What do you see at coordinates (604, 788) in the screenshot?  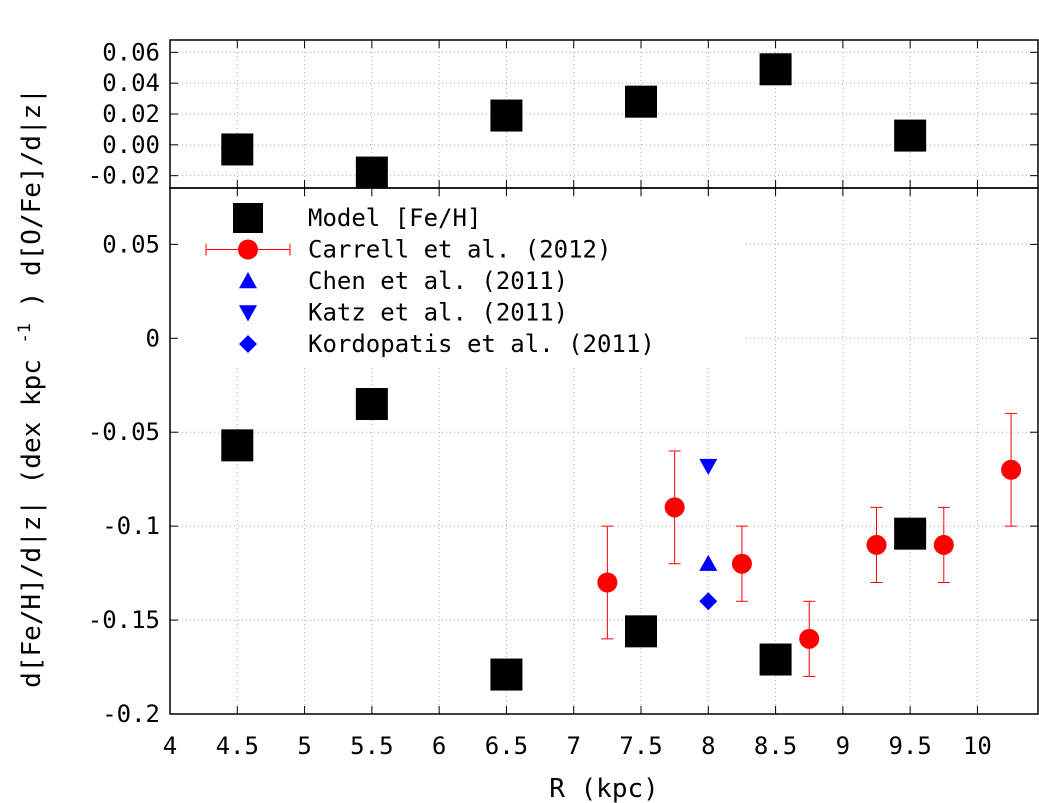 I see `x-axis-label: R (kpc)` at bounding box center [604, 788].